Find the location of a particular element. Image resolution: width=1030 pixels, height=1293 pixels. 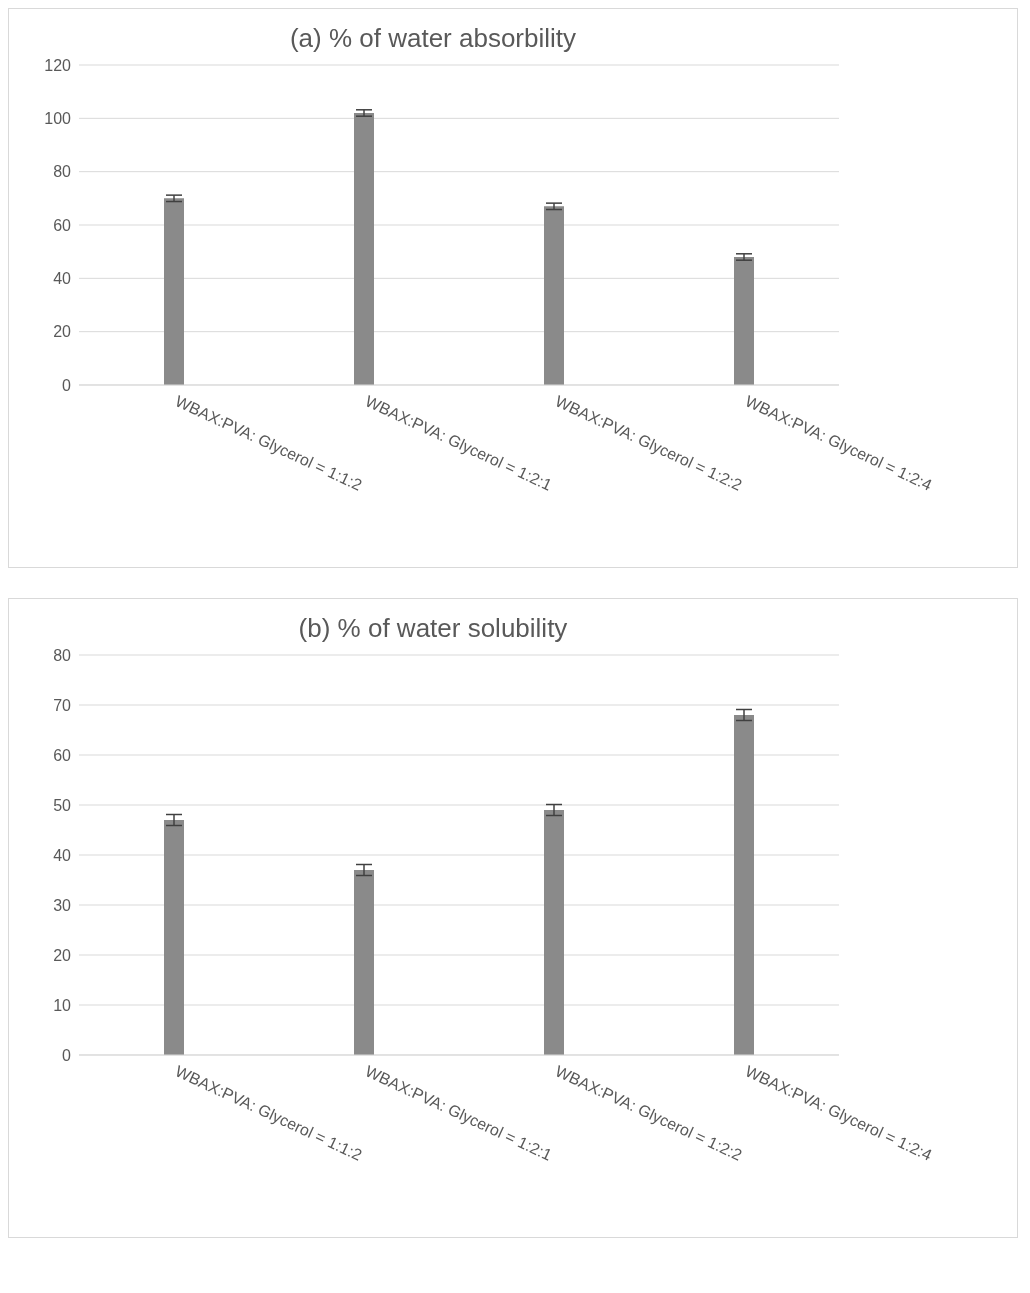

y-tick-label: 70 is located at coordinates (62, 705).